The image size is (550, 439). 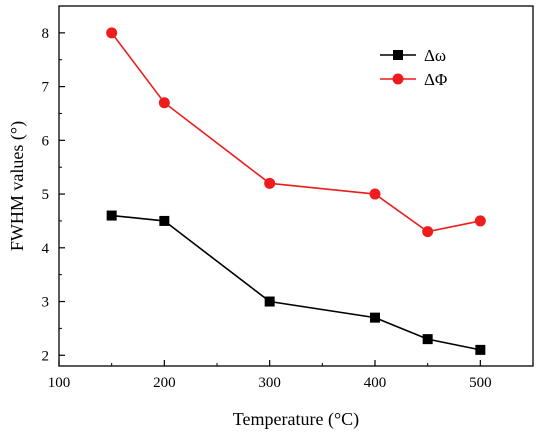 I want to click on x-tick-label: 100, so click(x=59, y=383).